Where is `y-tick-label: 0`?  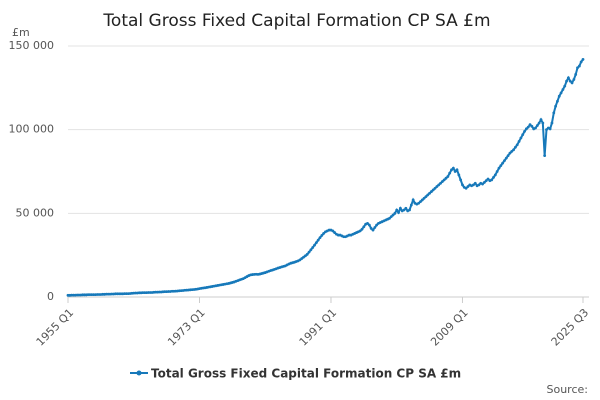 y-tick-label: 0 is located at coordinates (50, 296).